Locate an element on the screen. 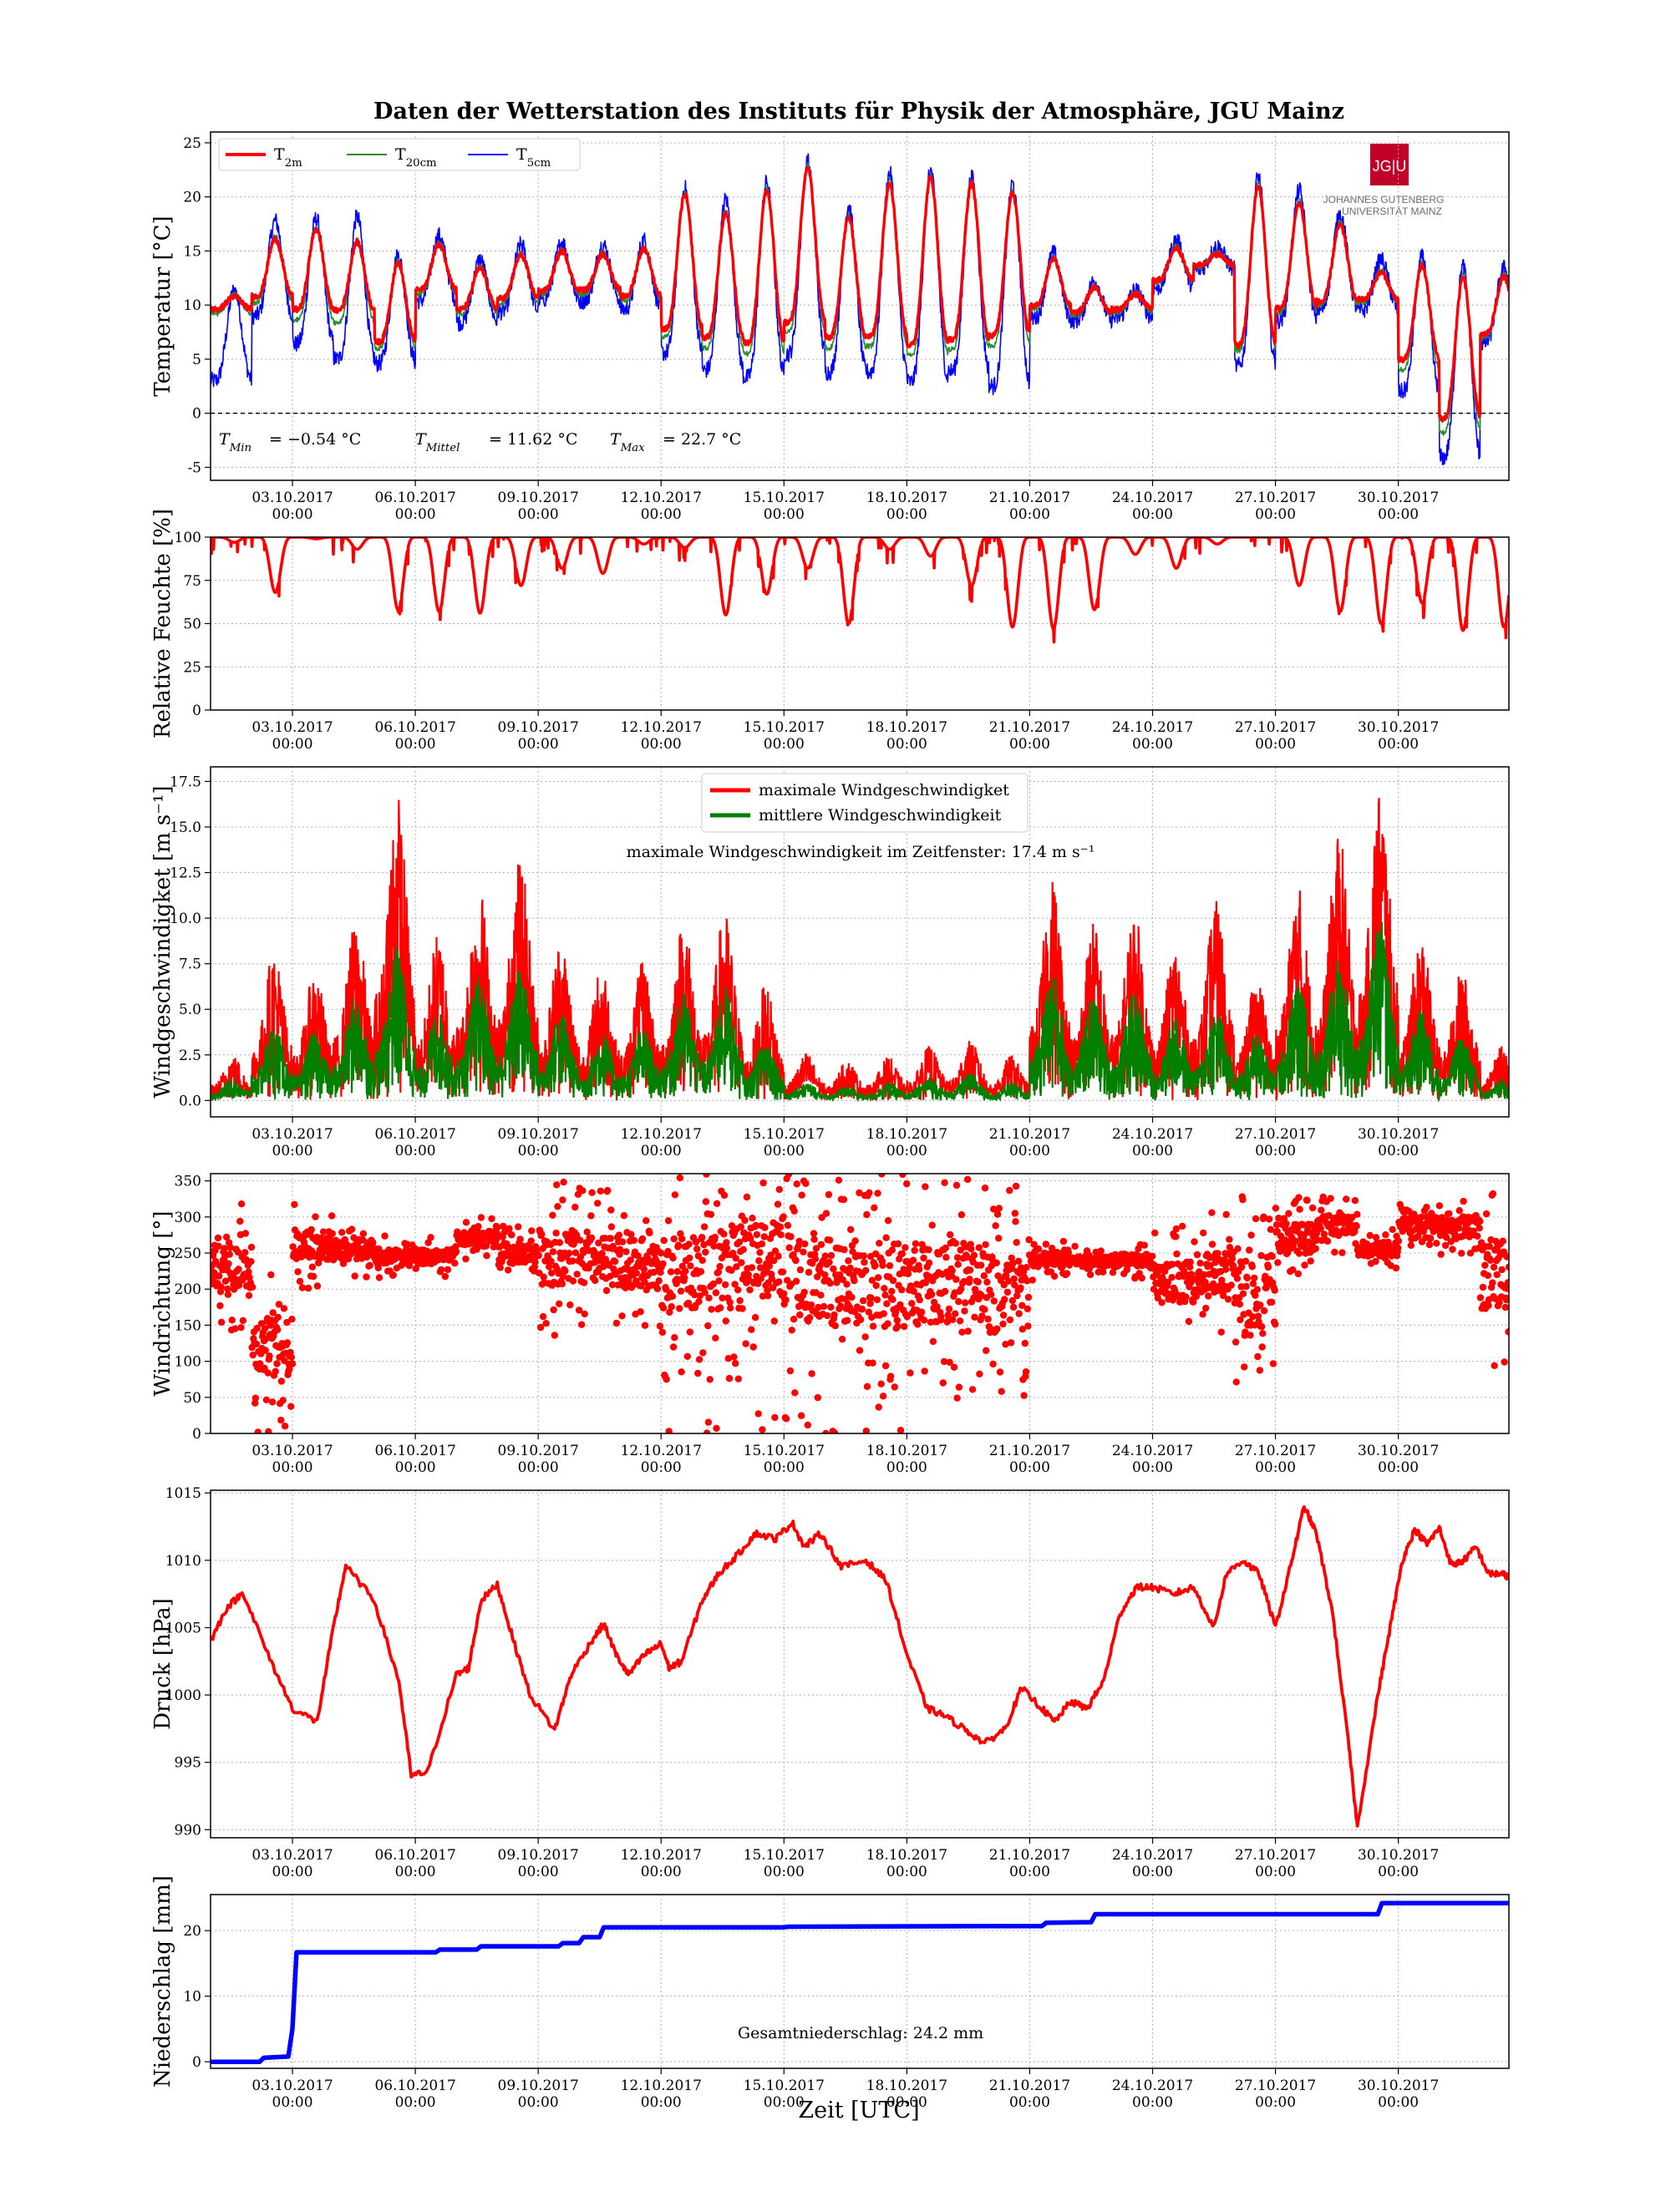 This screenshot has width=1671, height=2212. y-tick-label: 150 is located at coordinates (188, 1326).